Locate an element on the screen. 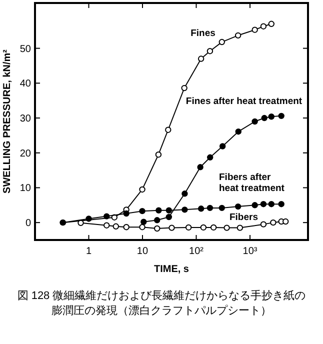 This screenshot has height=344, width=323. series-label: Fines is located at coordinates (203, 33).